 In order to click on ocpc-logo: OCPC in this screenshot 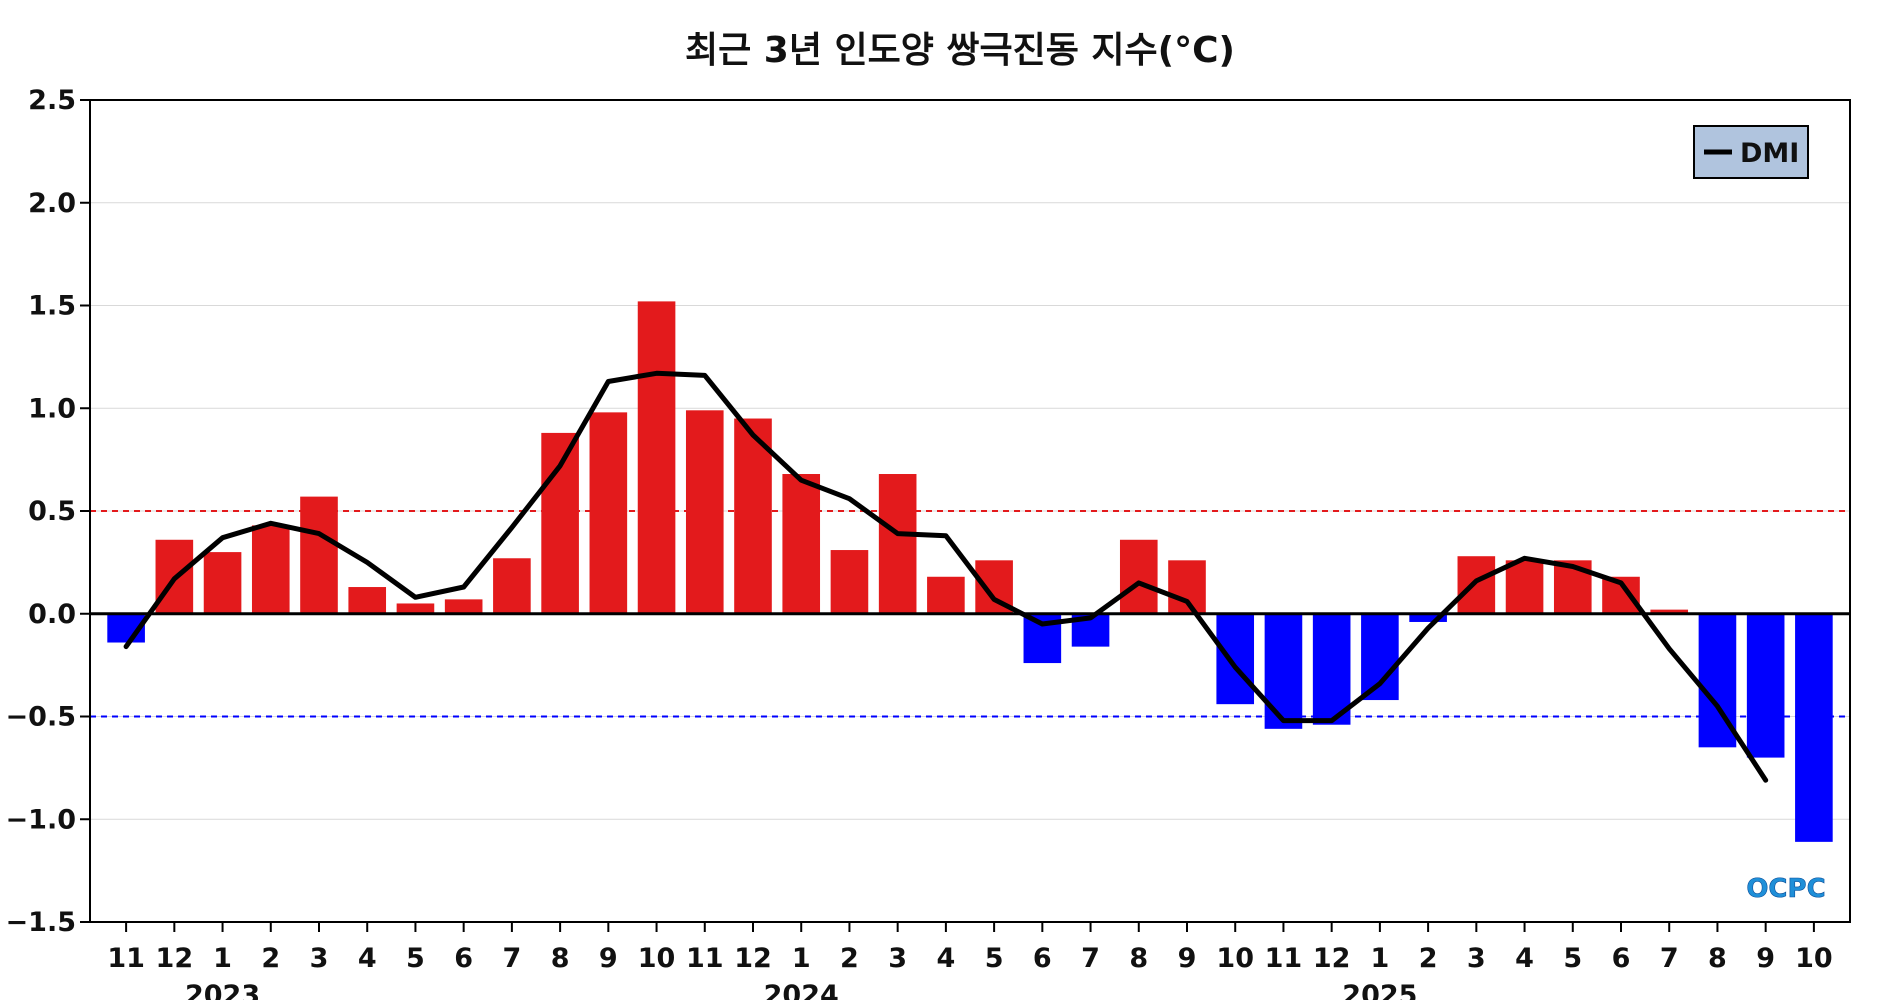, I will do `click(1786, 889)`.